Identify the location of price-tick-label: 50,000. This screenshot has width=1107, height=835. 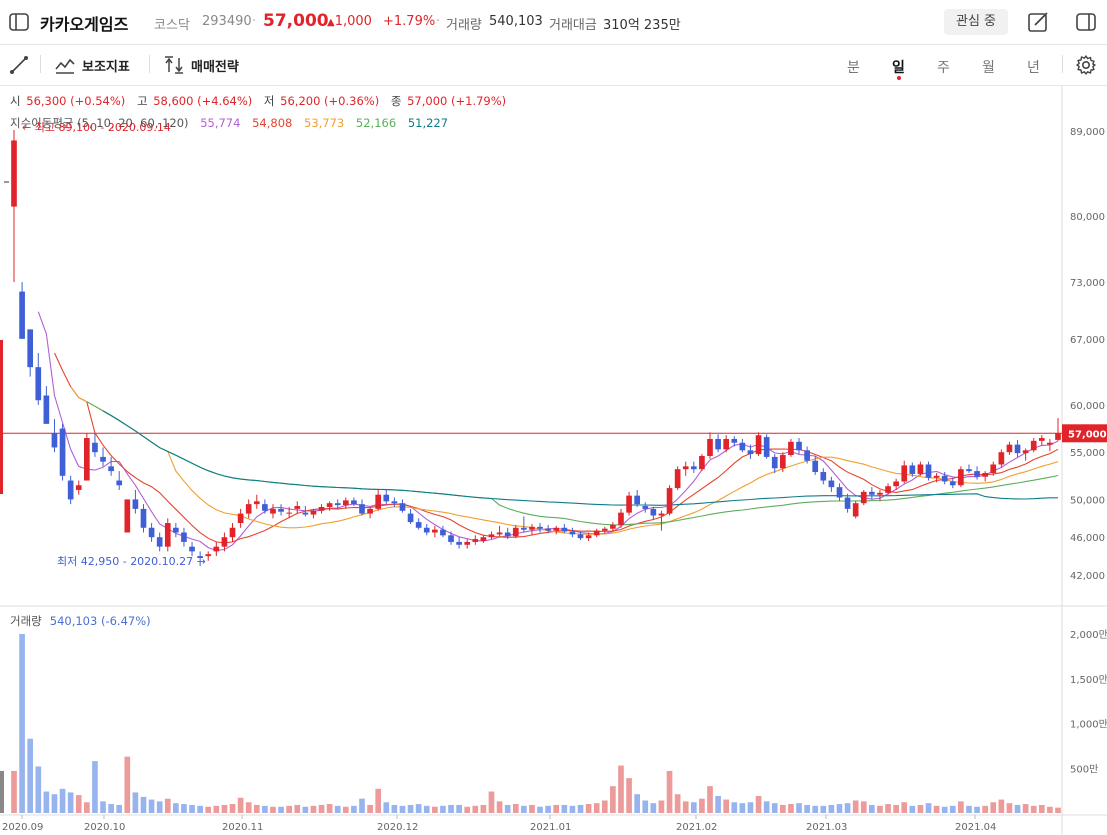
(1087, 500).